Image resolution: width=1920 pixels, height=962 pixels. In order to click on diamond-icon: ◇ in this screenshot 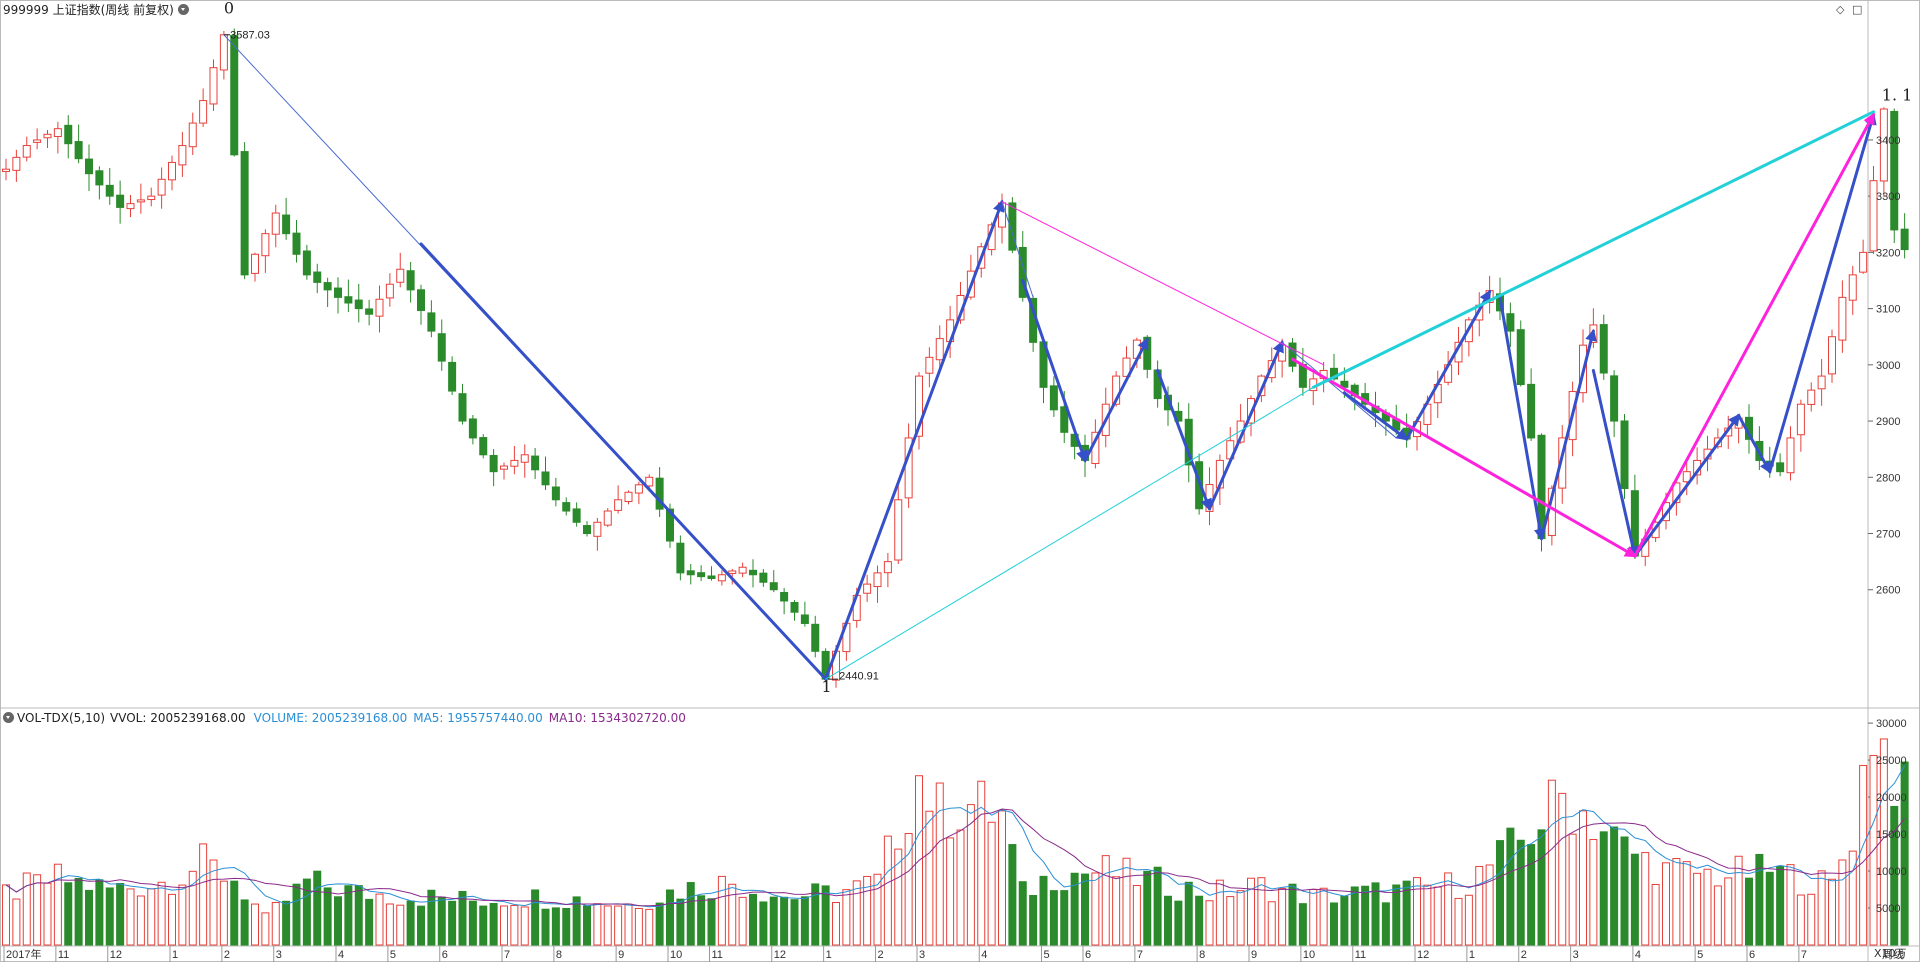, I will do `click(1840, 9)`.